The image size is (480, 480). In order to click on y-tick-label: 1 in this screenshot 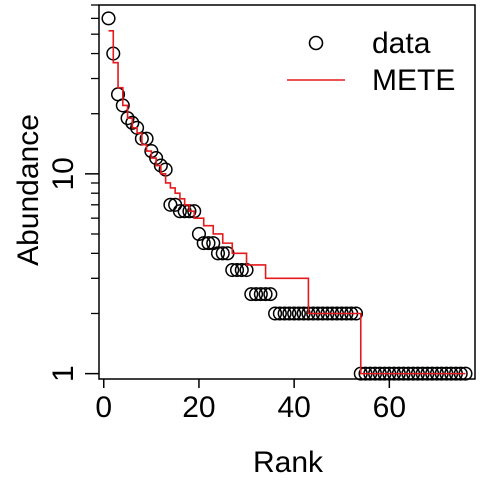, I will do `click(63, 373)`.